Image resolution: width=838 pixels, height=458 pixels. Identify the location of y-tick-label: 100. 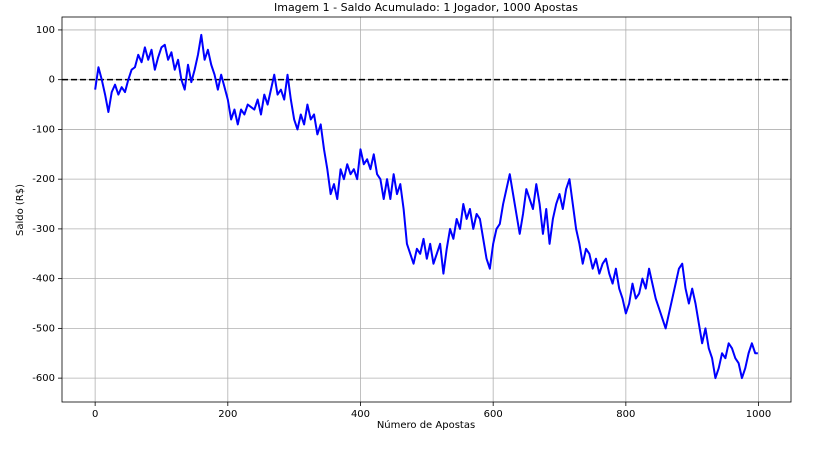
(45, 30).